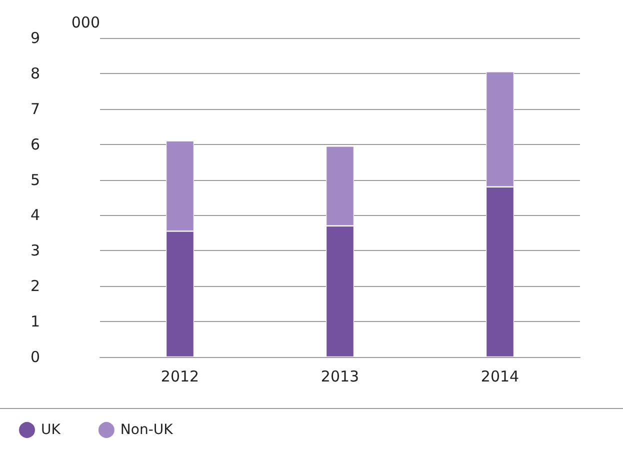  Describe the element at coordinates (180, 377) in the screenshot. I see `x-tick-label: 2012` at that location.